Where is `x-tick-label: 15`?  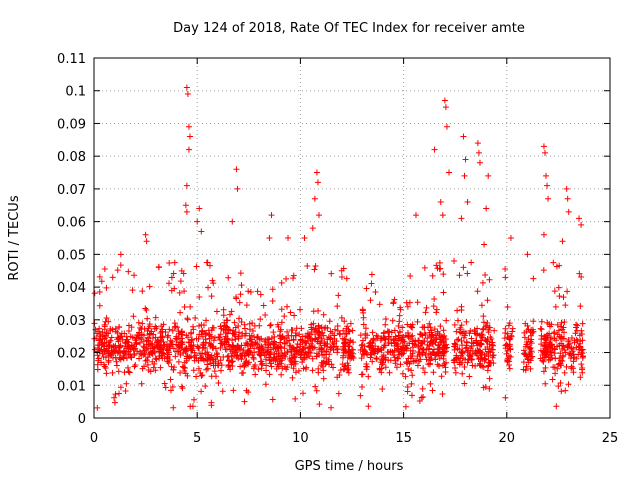 x-tick-label: 15 is located at coordinates (403, 438).